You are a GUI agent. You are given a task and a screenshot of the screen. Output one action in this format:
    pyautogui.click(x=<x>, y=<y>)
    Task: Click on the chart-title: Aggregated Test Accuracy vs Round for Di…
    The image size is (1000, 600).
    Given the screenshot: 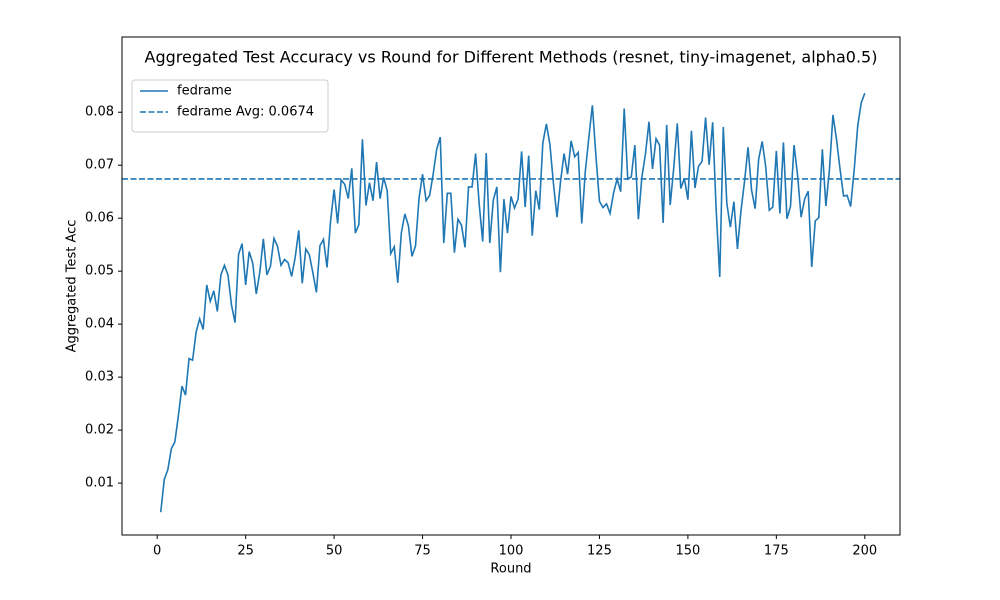 What is the action you would take?
    pyautogui.click(x=511, y=57)
    